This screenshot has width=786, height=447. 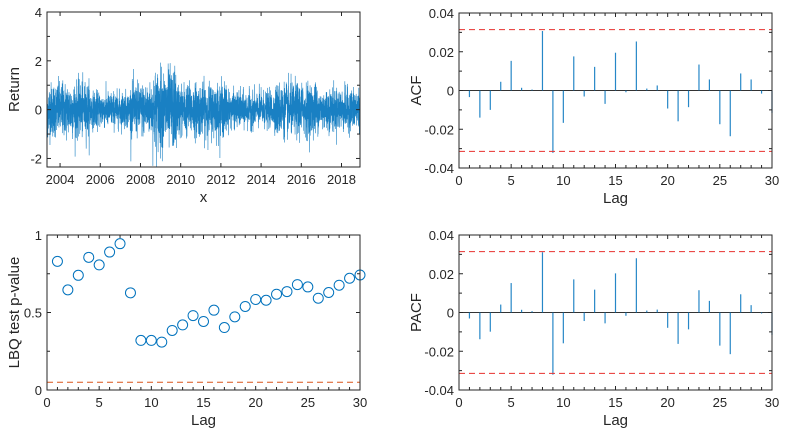 What do you see at coordinates (341, 179) in the screenshot?
I see `returns-xtick-label: 2018` at bounding box center [341, 179].